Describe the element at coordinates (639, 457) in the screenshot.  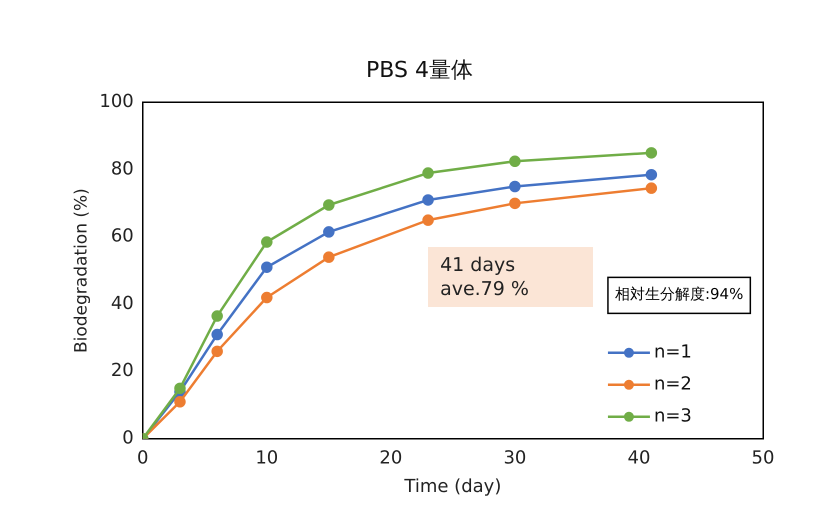
I see `x-tick-label: 40` at that location.